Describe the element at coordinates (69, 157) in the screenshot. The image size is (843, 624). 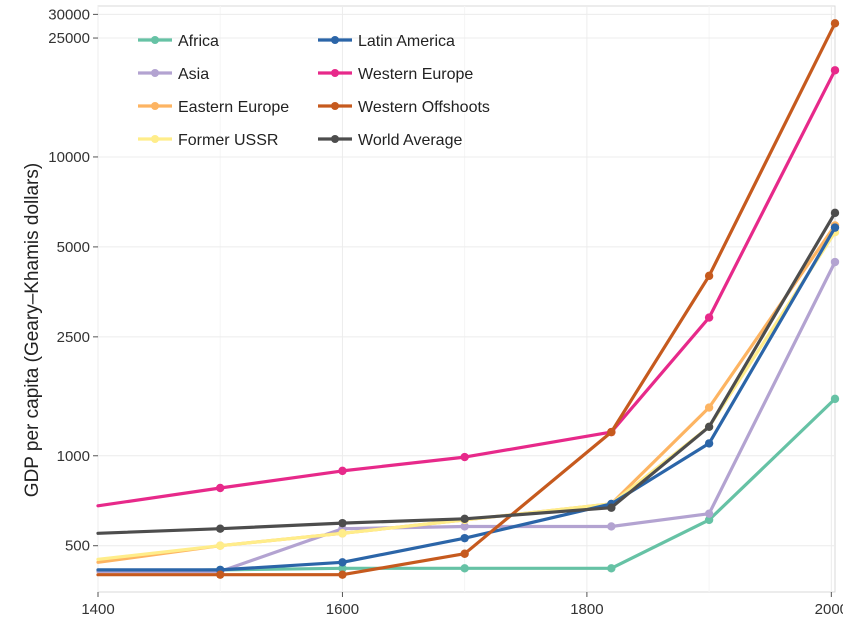
I see `y-tick-label: 10000` at that location.